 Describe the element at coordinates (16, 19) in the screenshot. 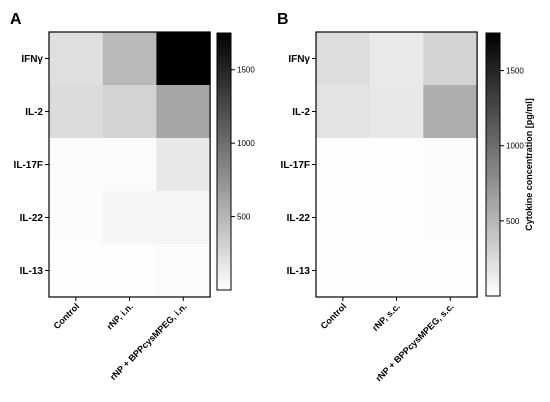

I see `panel-letter: A` at that location.